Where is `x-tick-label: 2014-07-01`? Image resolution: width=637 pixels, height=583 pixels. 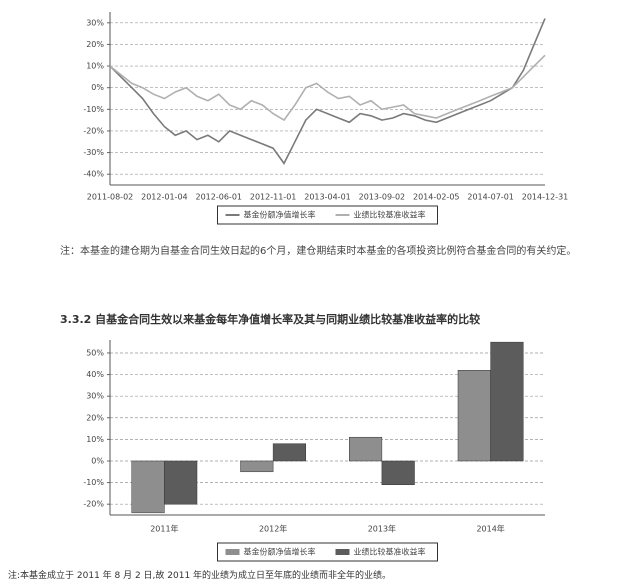
x-tick-label: 2014-07-01 is located at coordinates (490, 197).